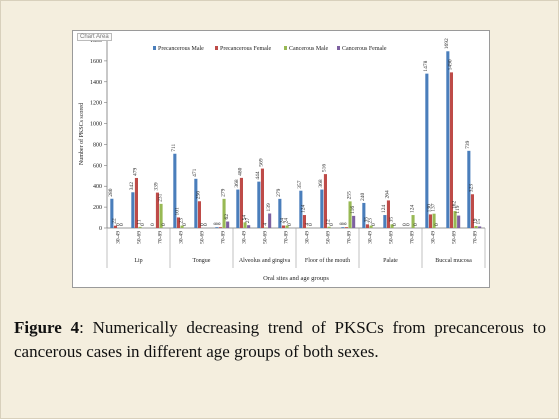  What do you see at coordinates (353, 210) in the screenshot?
I see `bar-data-label: 116` at bounding box center [353, 210].